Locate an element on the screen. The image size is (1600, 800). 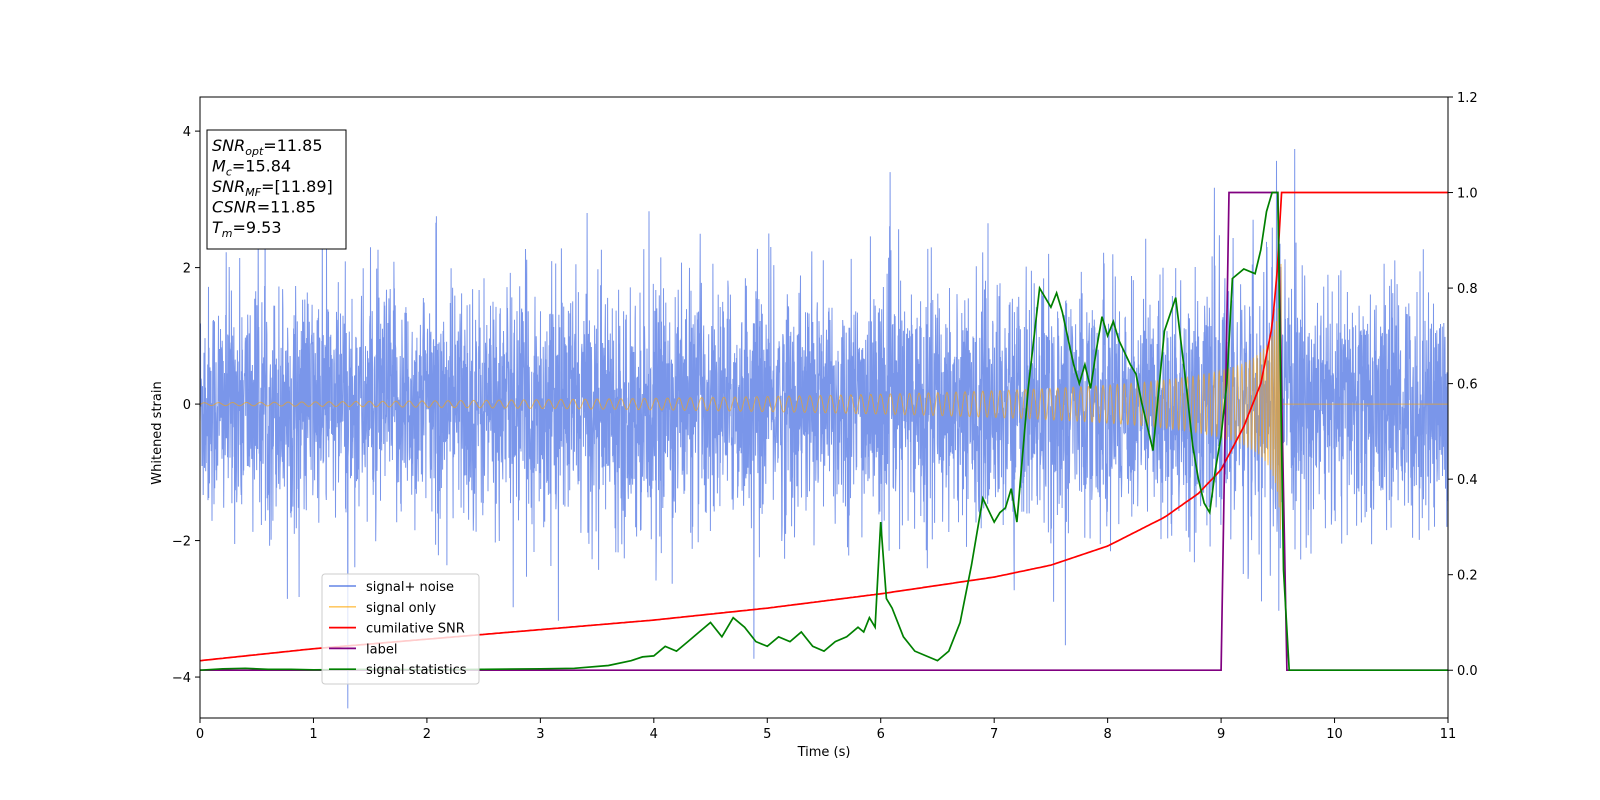
y-right-tick-label: 0.8 is located at coordinates (1467, 289).